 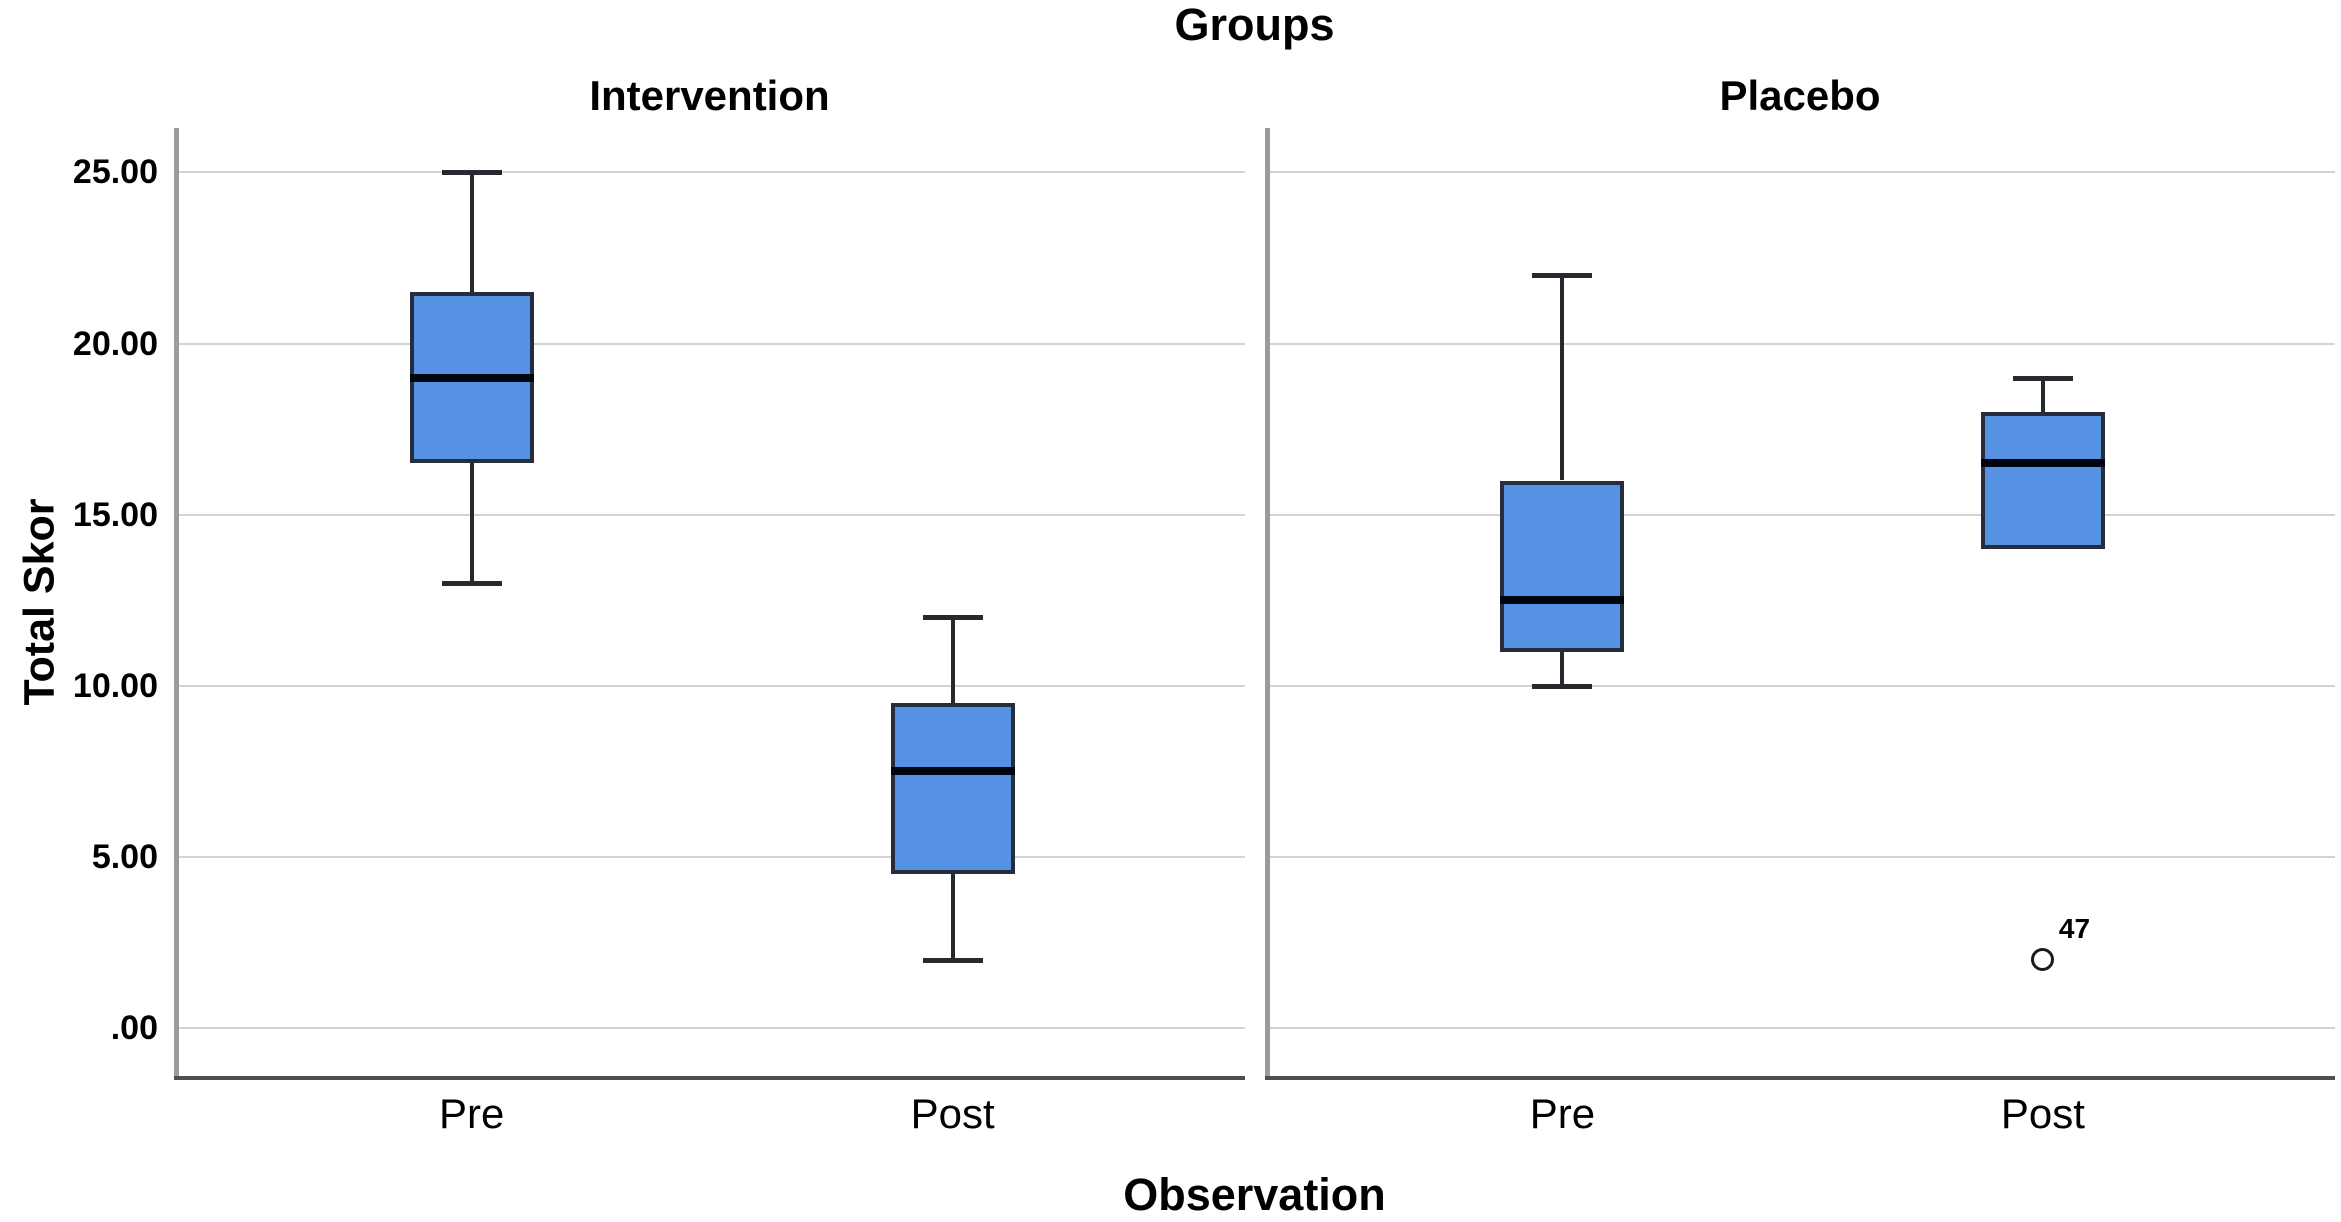 What do you see at coordinates (115, 172) in the screenshot?
I see `y-tick-label: 25.00` at bounding box center [115, 172].